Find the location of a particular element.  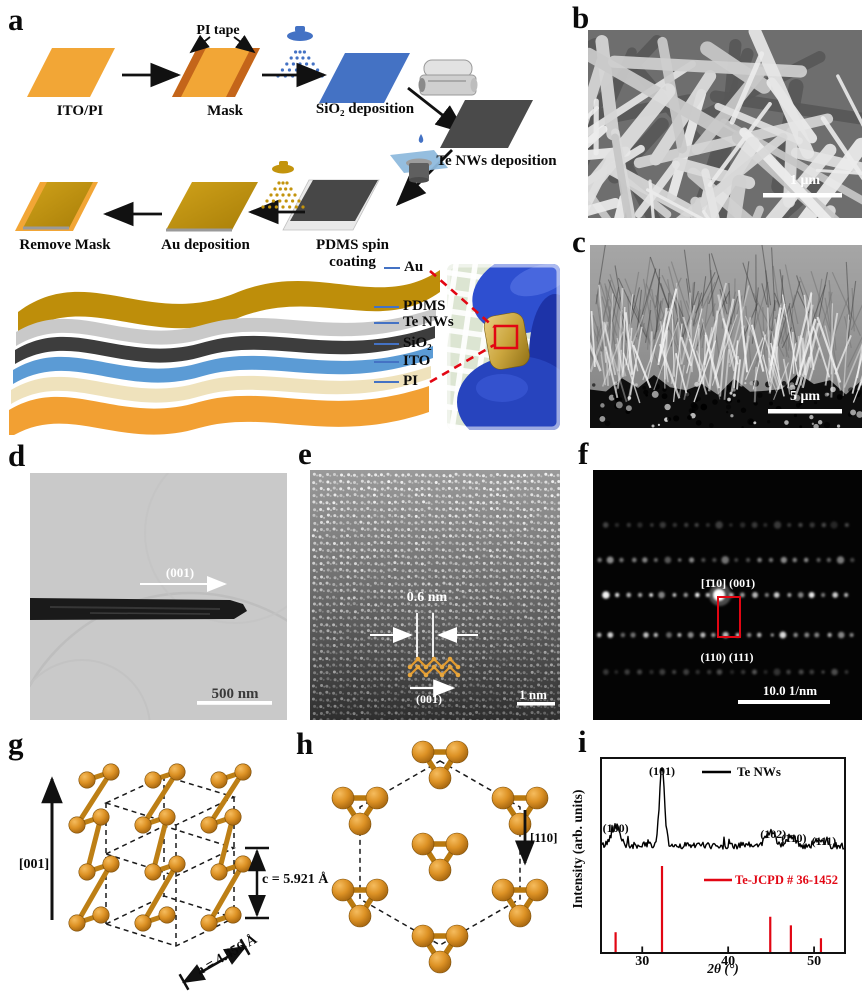

scale-bar-b is located at coordinates (802, 195).